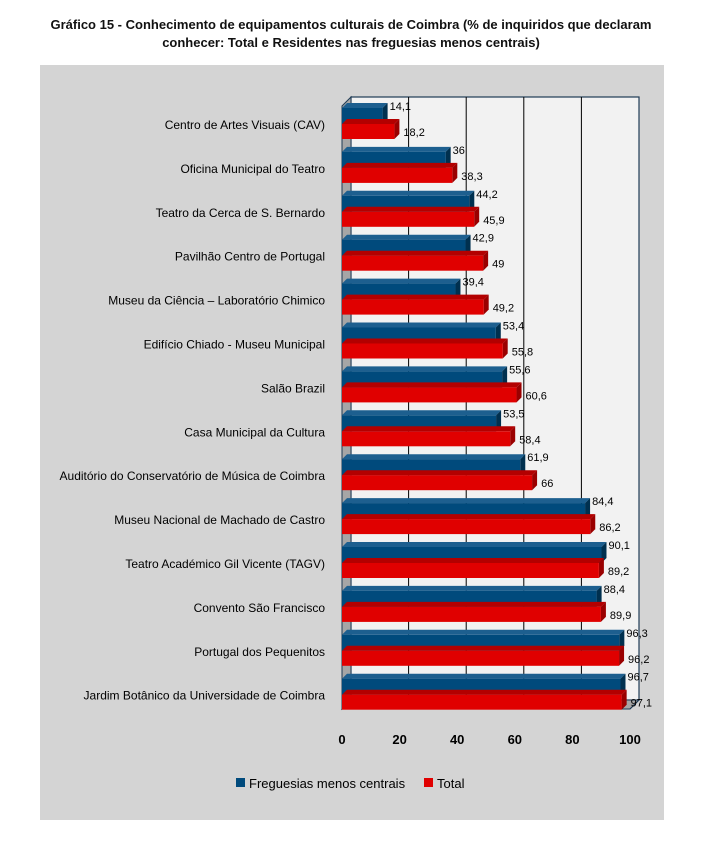  What do you see at coordinates (537, 458) in the screenshot?
I see `data-label: 61,9` at bounding box center [537, 458].